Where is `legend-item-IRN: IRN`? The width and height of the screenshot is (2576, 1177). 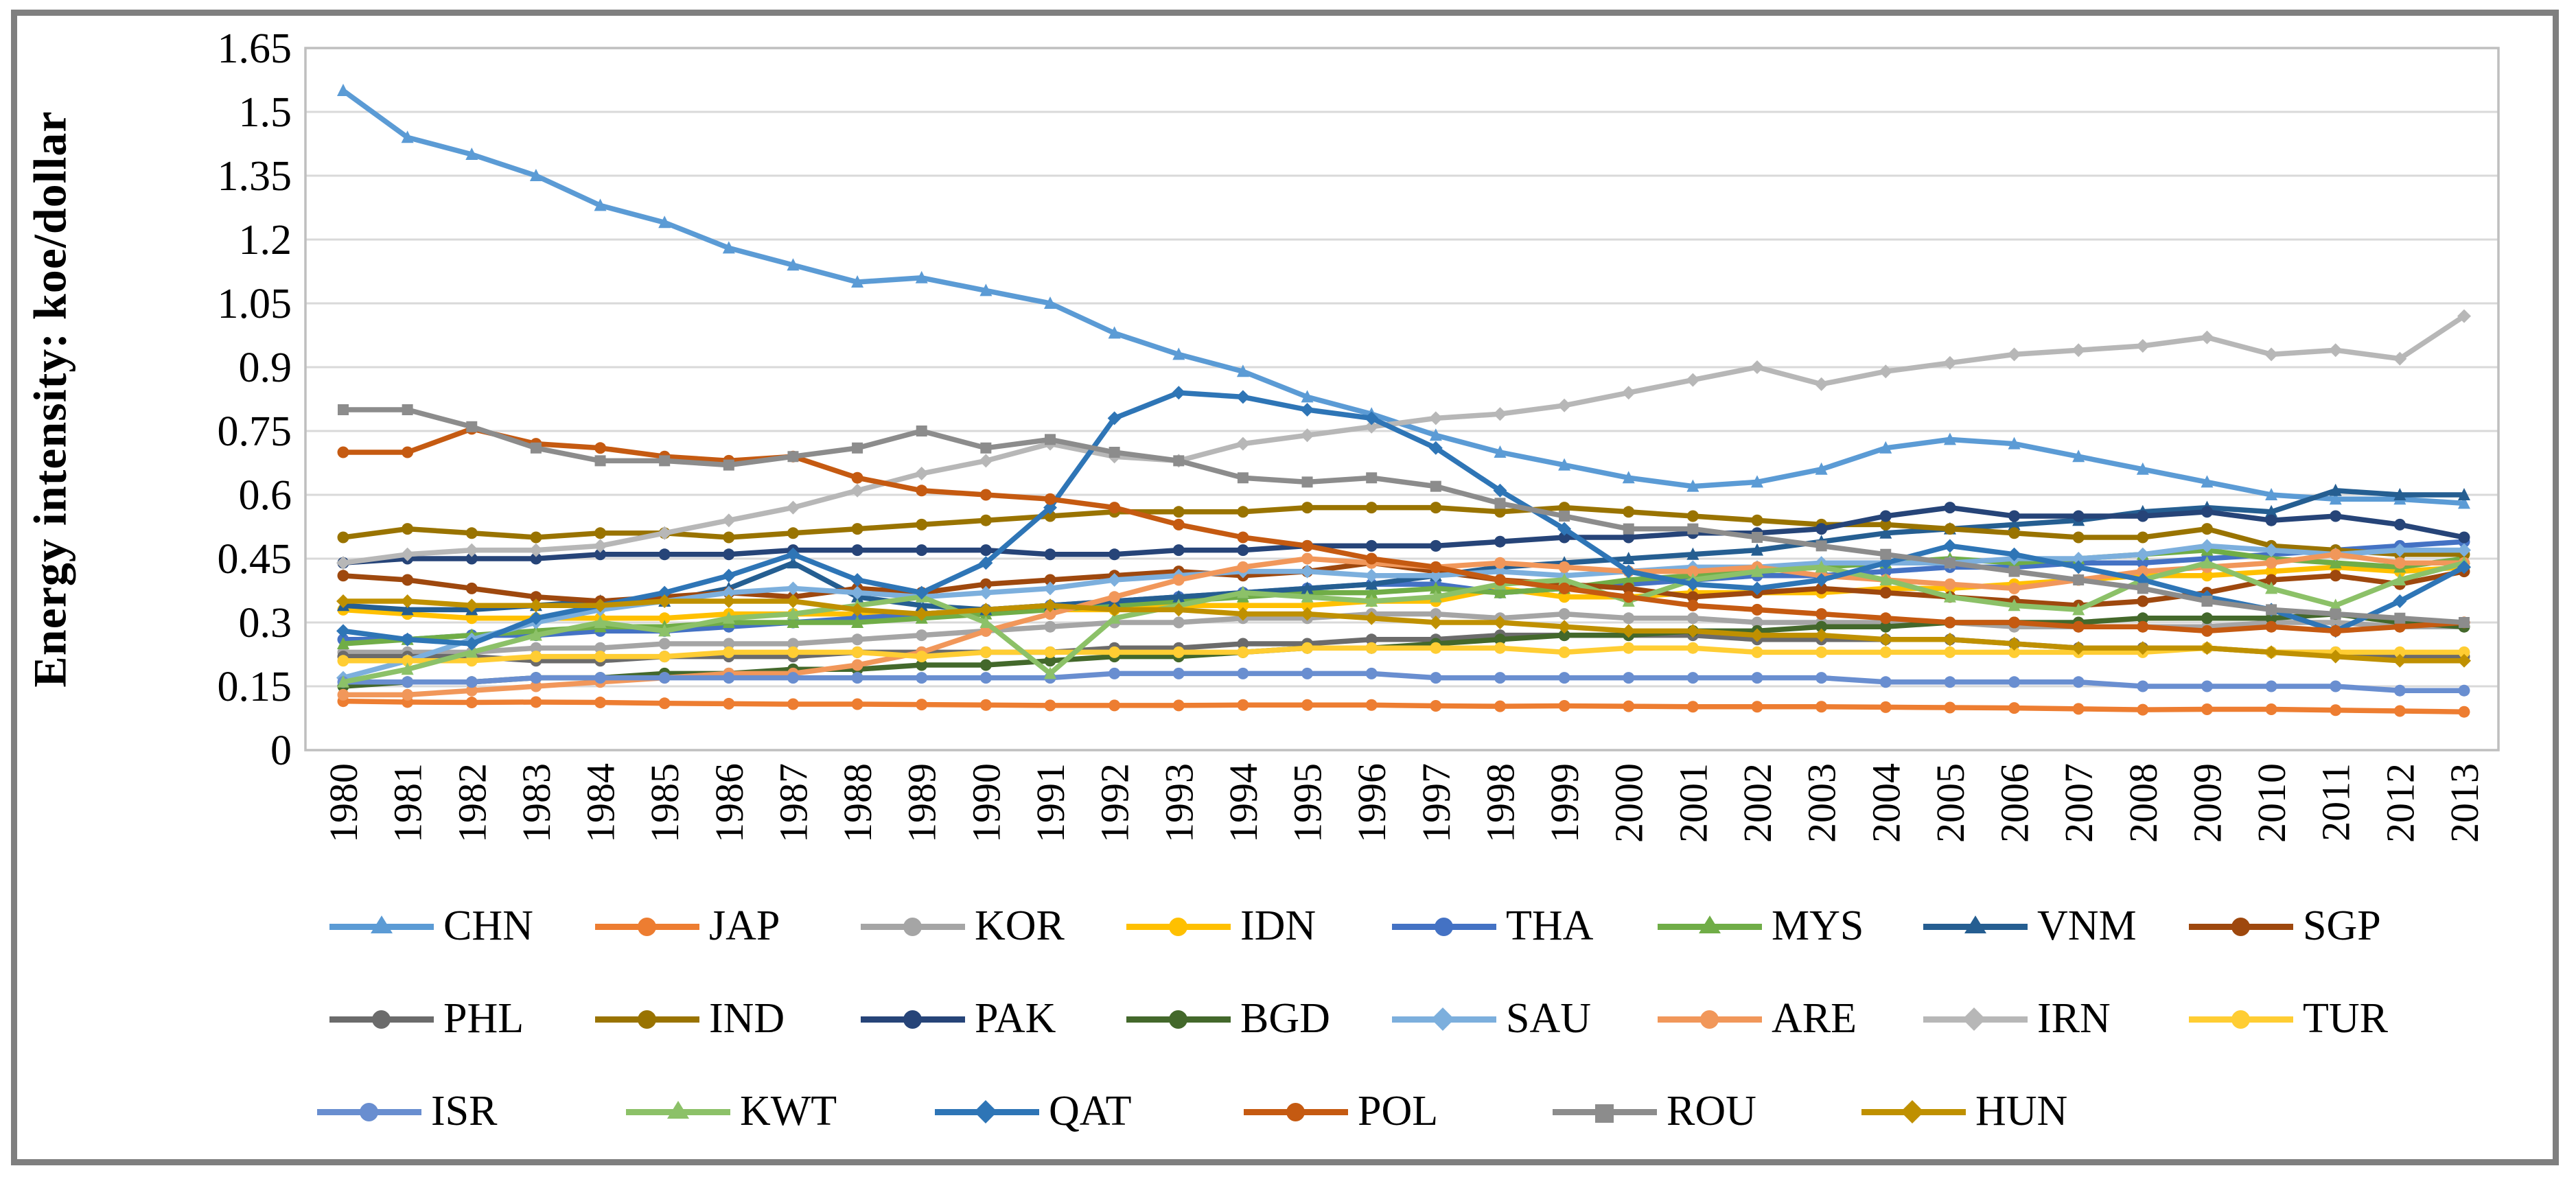 legend-item-IRN: IRN is located at coordinates (2017, 1018).